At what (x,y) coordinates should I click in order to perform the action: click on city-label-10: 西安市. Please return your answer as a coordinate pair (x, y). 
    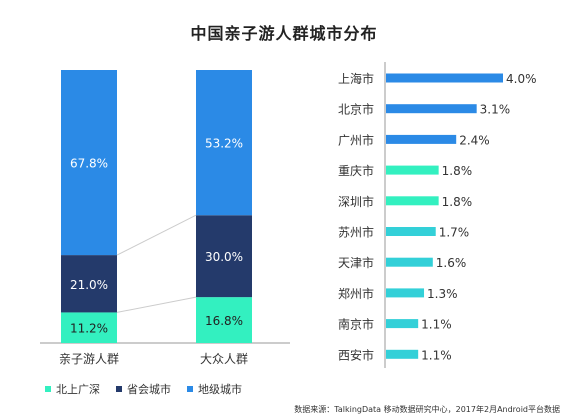
    Looking at the image, I should click on (356, 354).